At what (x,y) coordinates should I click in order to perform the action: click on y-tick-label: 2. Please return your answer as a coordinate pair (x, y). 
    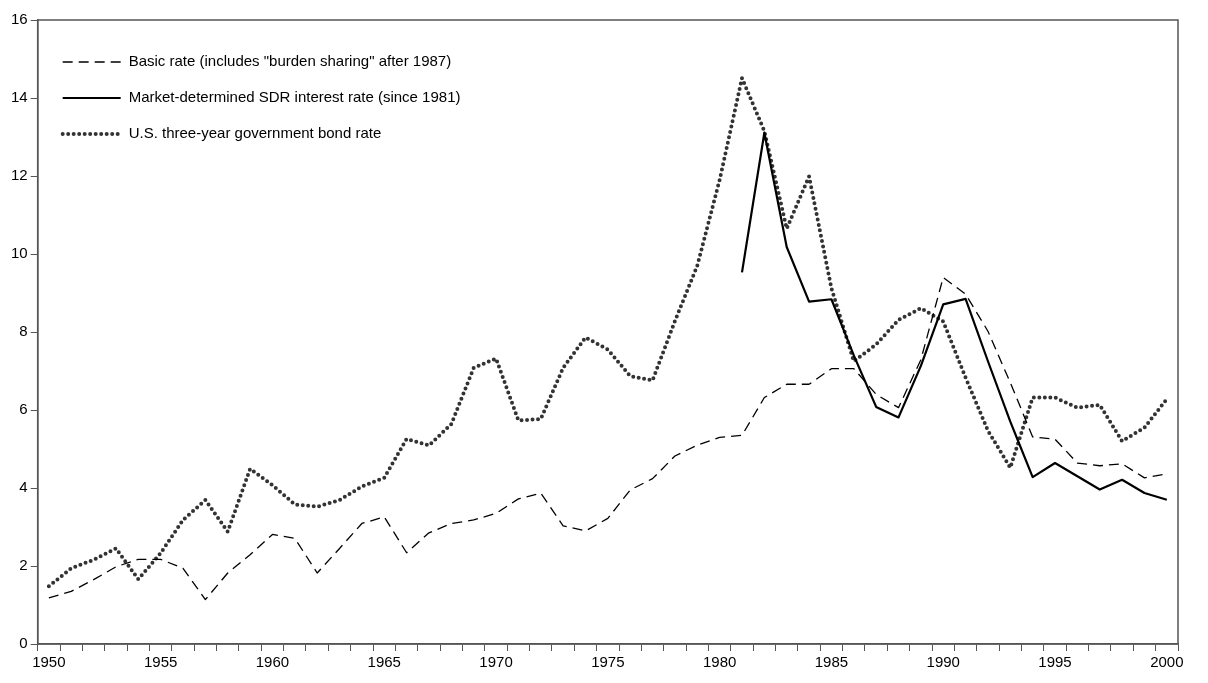
    Looking at the image, I should click on (23, 565).